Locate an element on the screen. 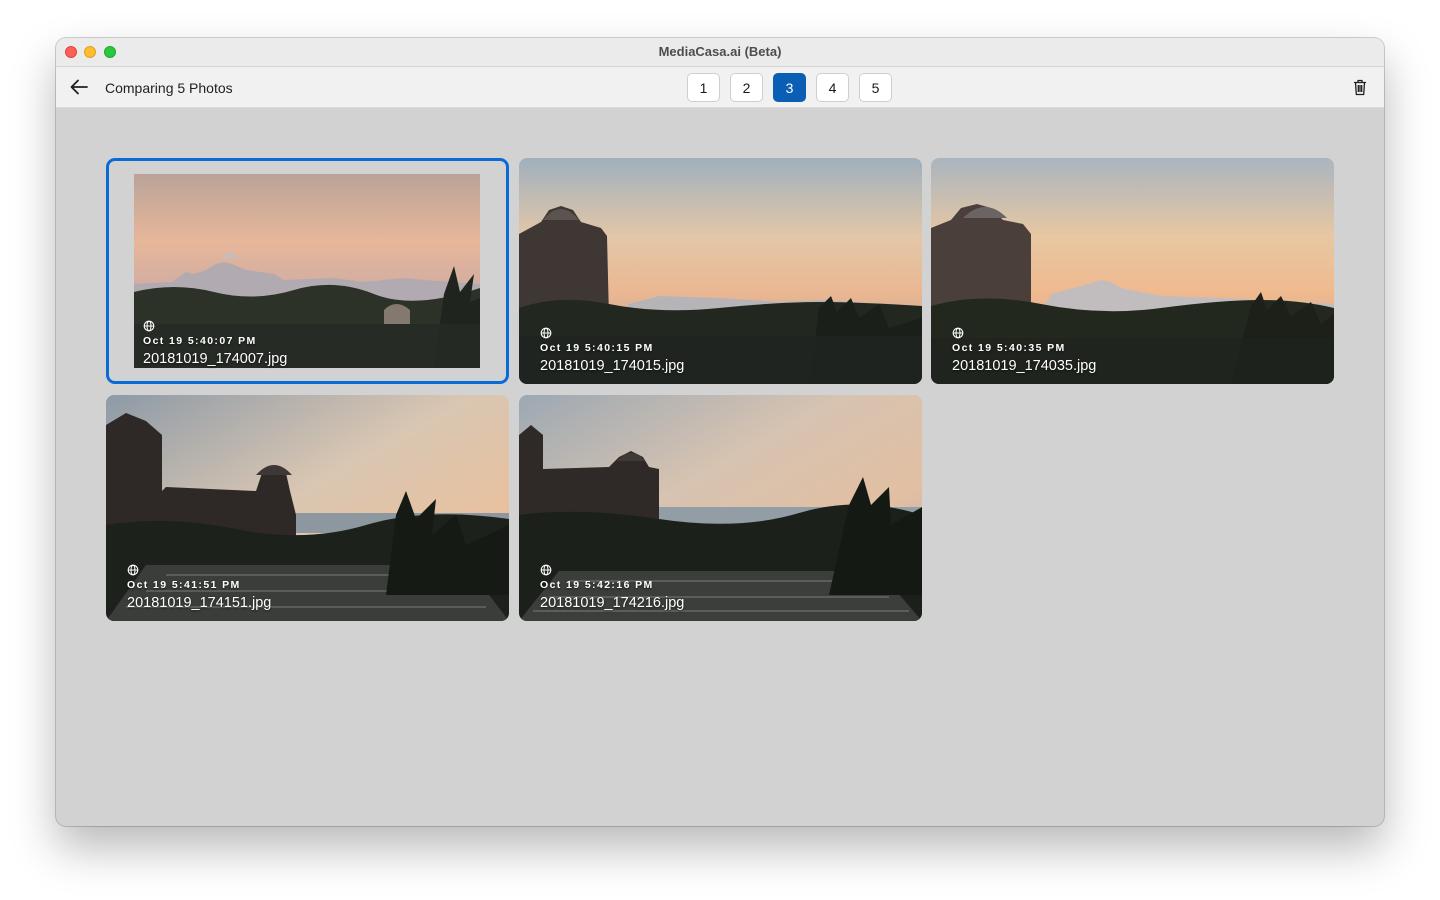  photo-timestamp: Oct 19 5:42:16 PM is located at coordinates (597, 585).